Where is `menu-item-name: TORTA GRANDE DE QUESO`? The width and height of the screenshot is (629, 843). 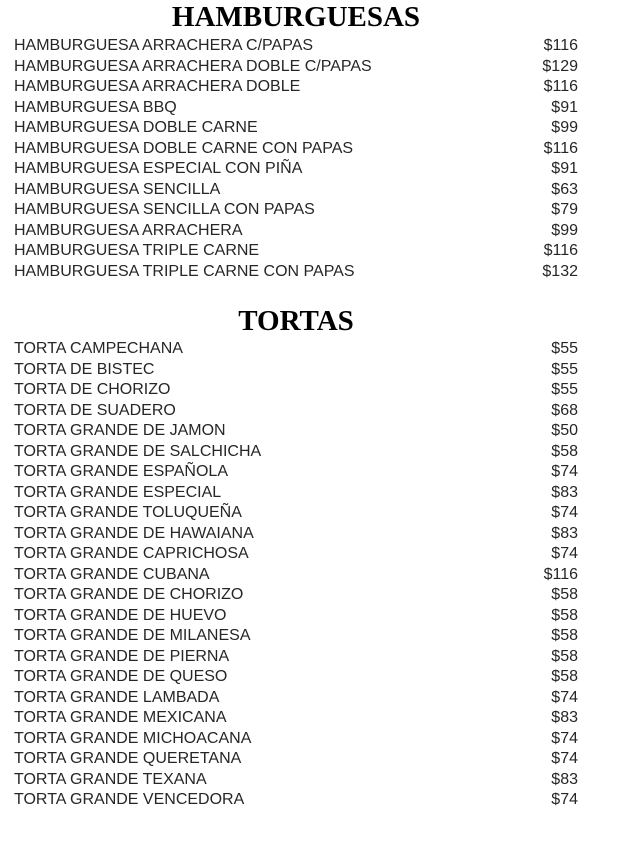
menu-item-name: TORTA GRANDE DE QUESO is located at coordinates (121, 676).